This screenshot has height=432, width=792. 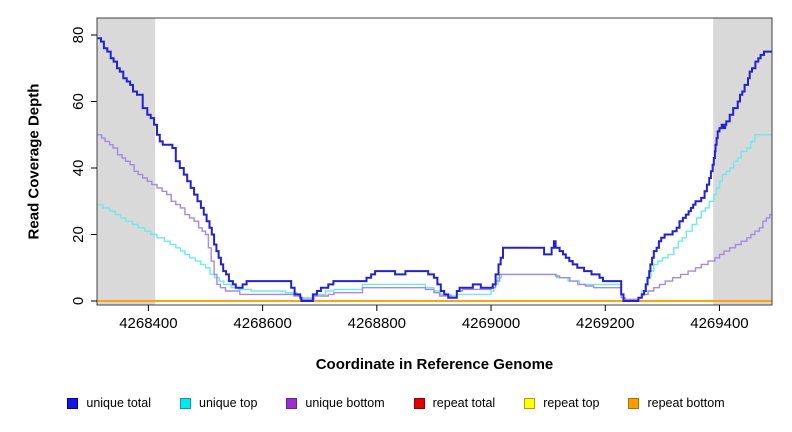 I want to click on legend-label: unique top, so click(x=228, y=403).